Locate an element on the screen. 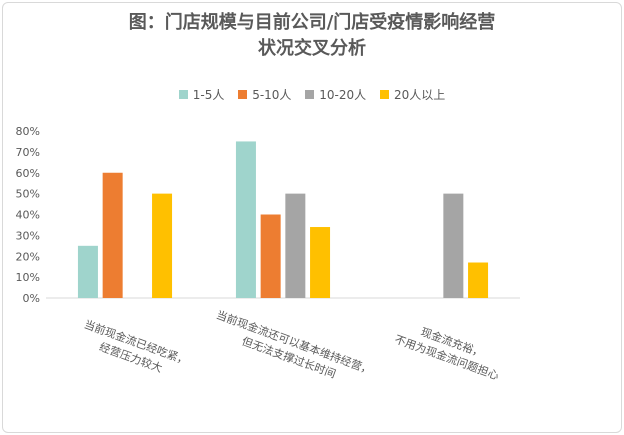 The width and height of the screenshot is (624, 435). bar-10-20人-3 is located at coordinates (453, 245).